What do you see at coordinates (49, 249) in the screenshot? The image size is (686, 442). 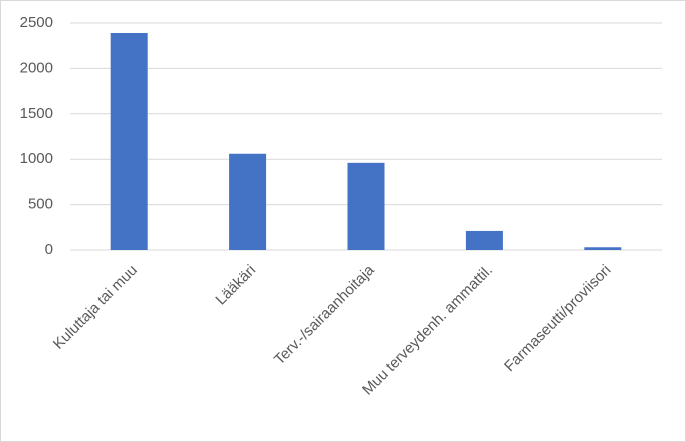 I see `y-tick-label: 0` at bounding box center [49, 249].